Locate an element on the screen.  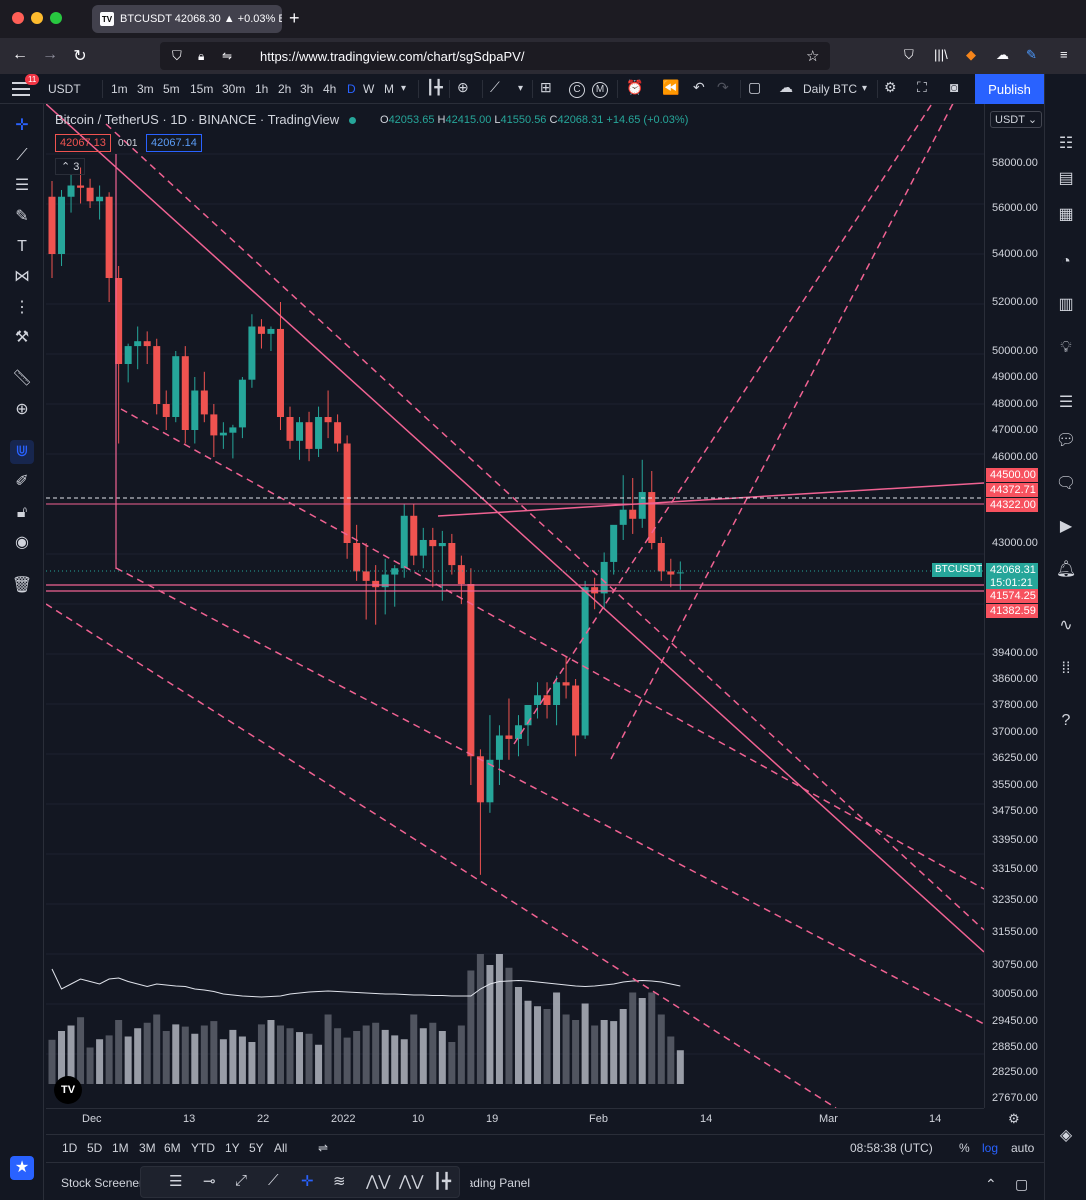
browser-tab: TV BTCUSDT 42068.30 ▲ +0.03% B ✕ is located at coordinates (187, 19).